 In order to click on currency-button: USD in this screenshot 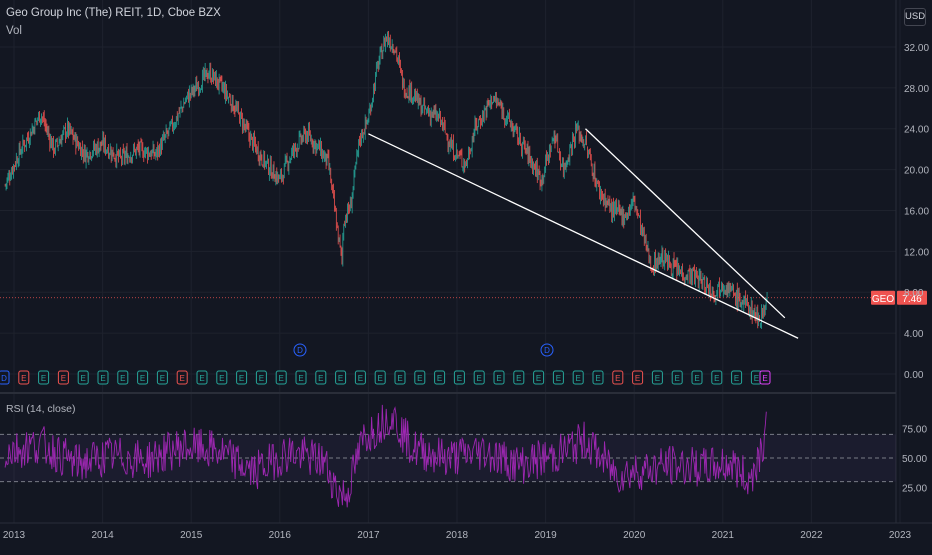, I will do `click(915, 17)`.